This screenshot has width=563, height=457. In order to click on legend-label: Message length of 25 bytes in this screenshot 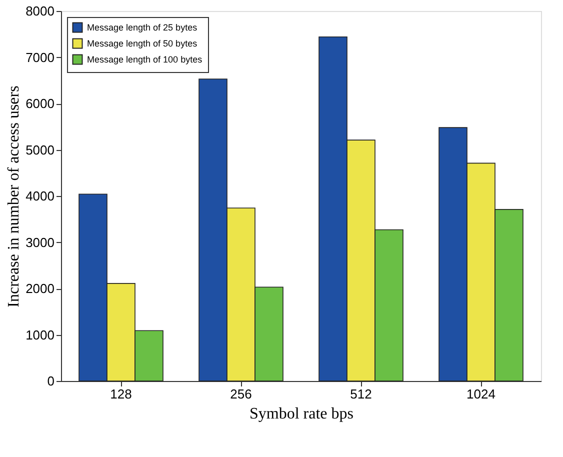, I will do `click(142, 27)`.